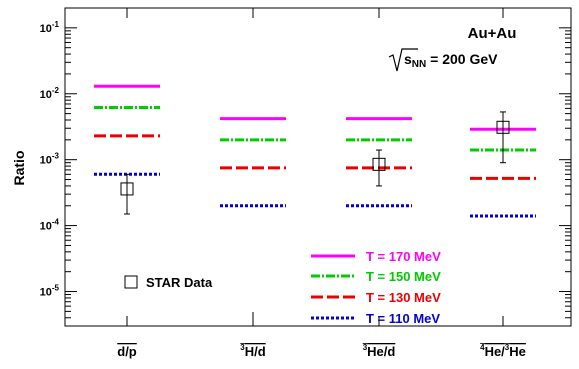 Image resolution: width=579 pixels, height=369 pixels. Describe the element at coordinates (403, 60) in the screenshot. I see `sqrt-icon` at that location.